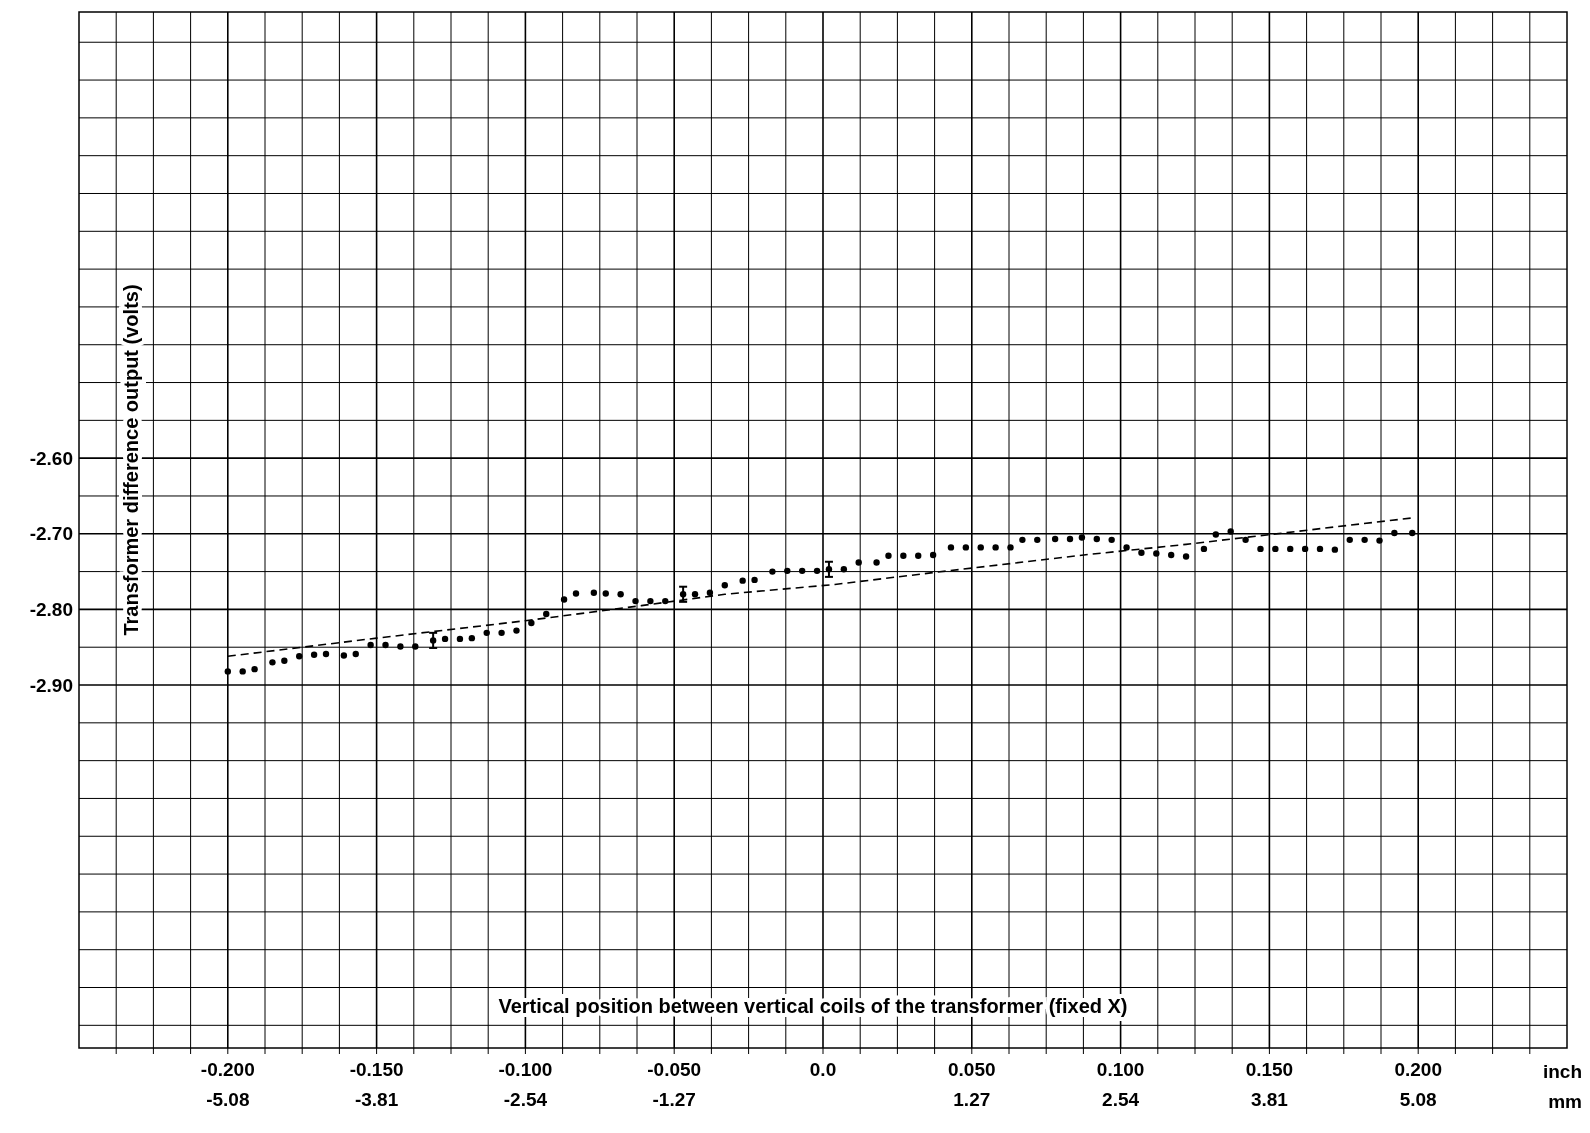  Describe the element at coordinates (51, 458) in the screenshot. I see `y-tick-label: -2.60` at that location.